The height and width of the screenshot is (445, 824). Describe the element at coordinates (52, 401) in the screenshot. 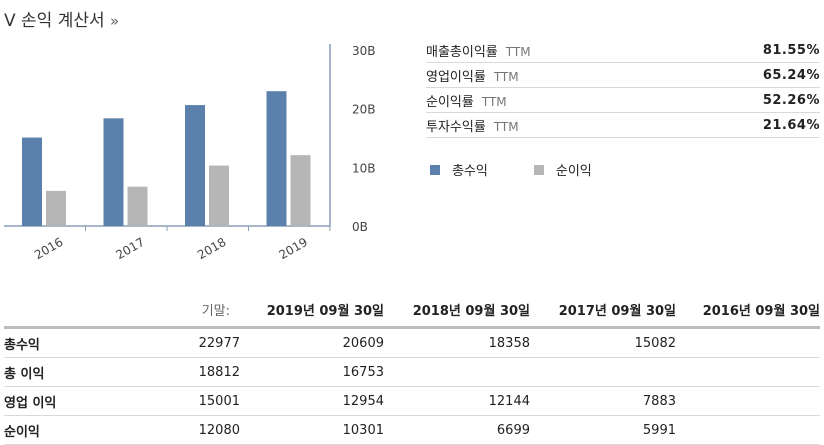

I see `row-label: 영업 이익` at that location.